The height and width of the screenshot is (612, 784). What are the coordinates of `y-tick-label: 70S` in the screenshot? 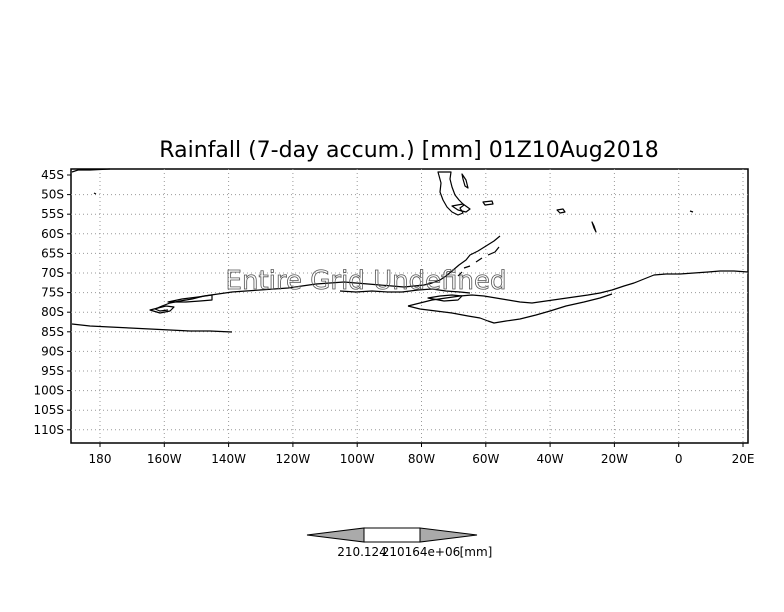 It's located at (52, 273).